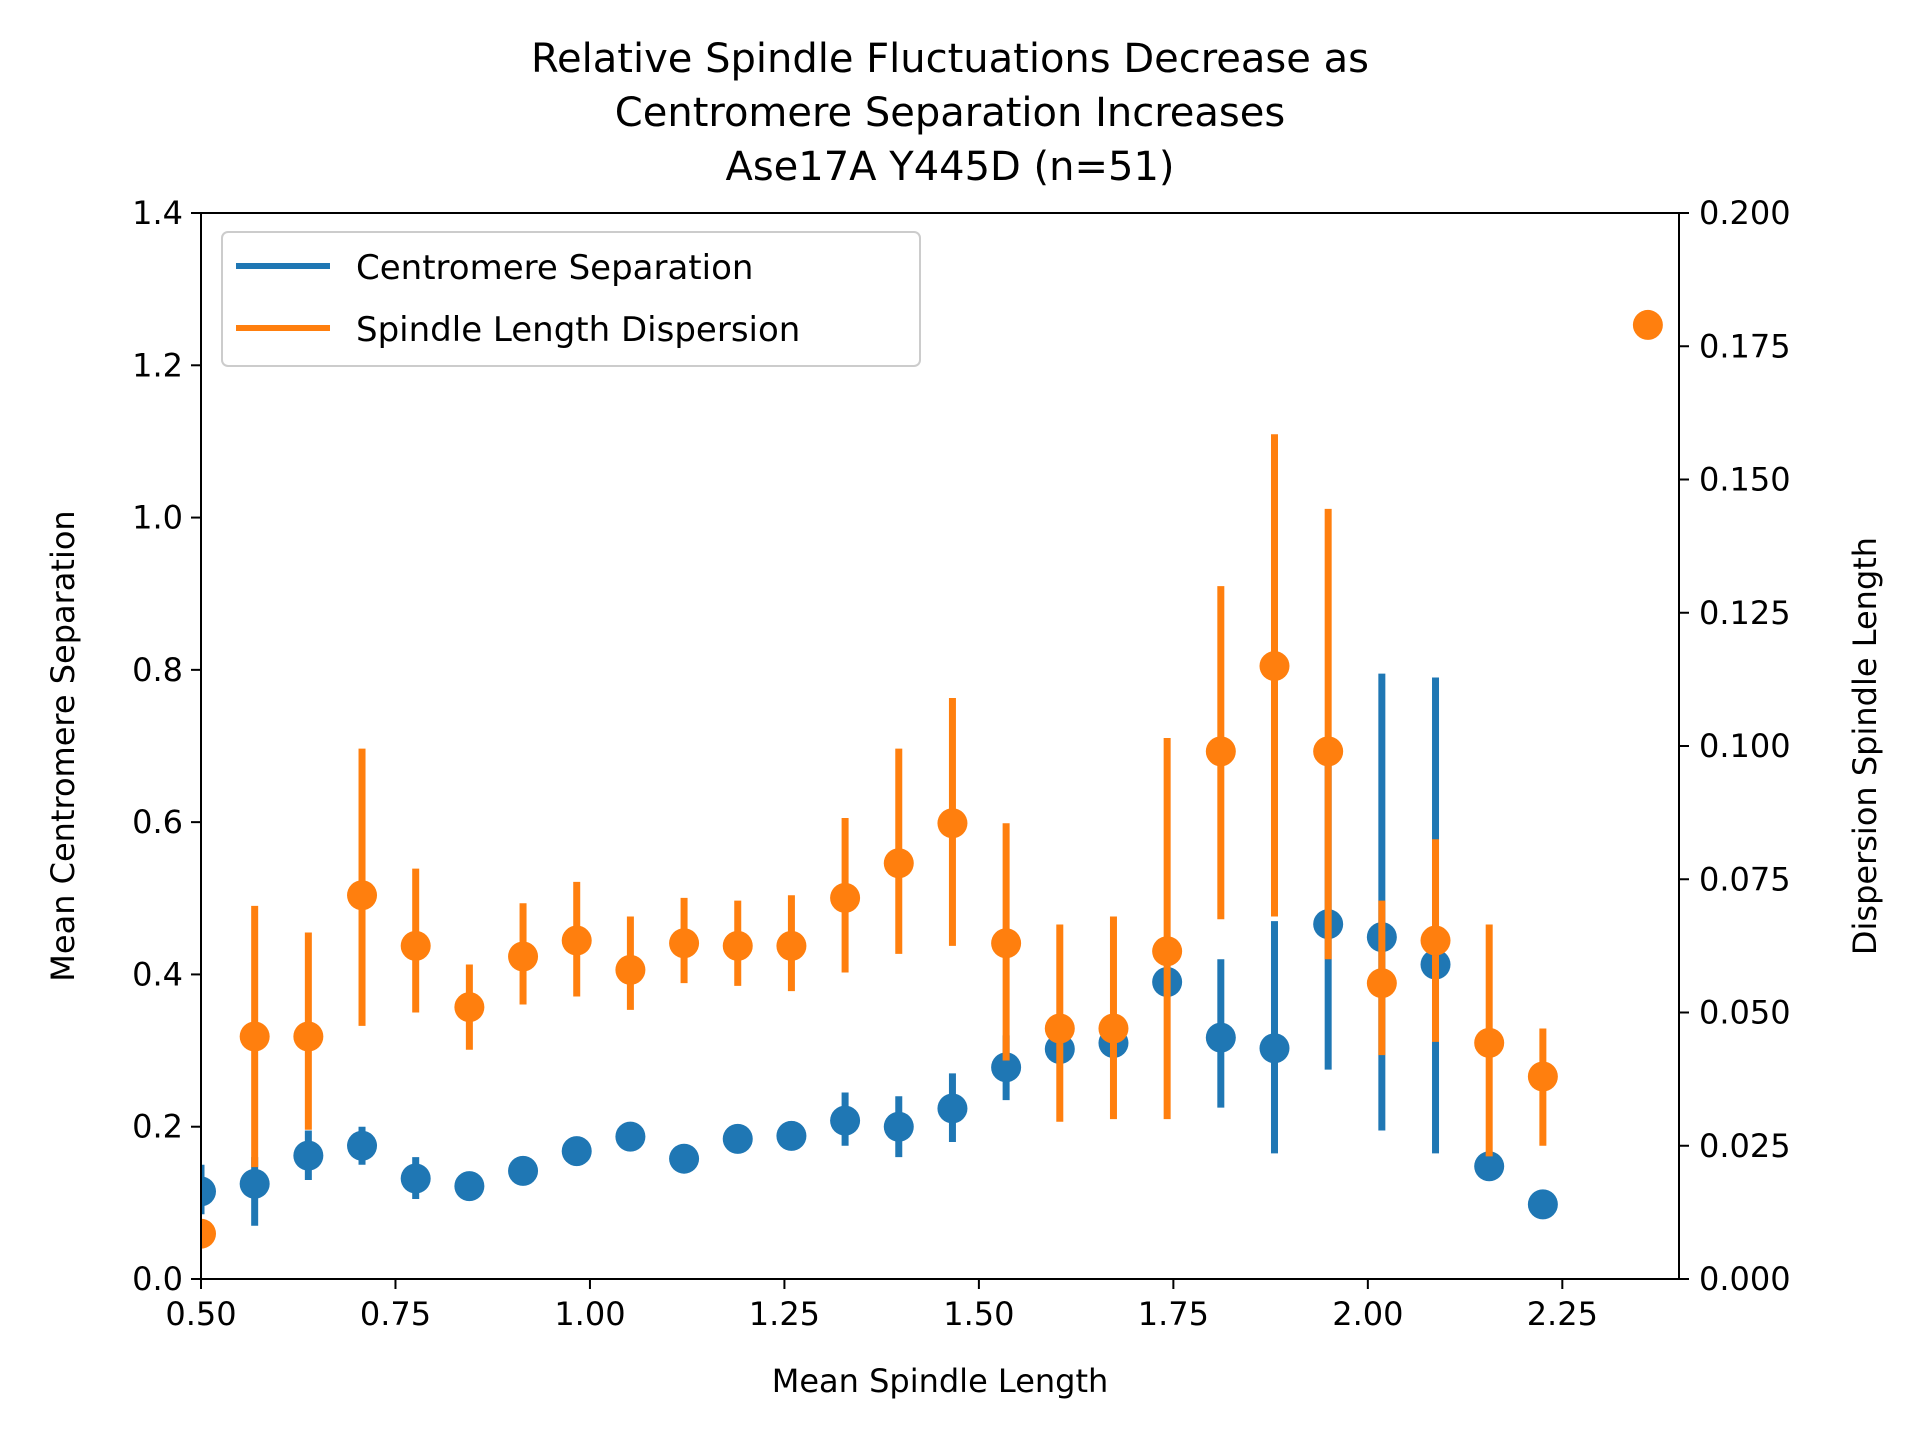 This screenshot has height=1440, width=1920. I want to click on x-tick-label: 1.75, so click(1173, 1314).